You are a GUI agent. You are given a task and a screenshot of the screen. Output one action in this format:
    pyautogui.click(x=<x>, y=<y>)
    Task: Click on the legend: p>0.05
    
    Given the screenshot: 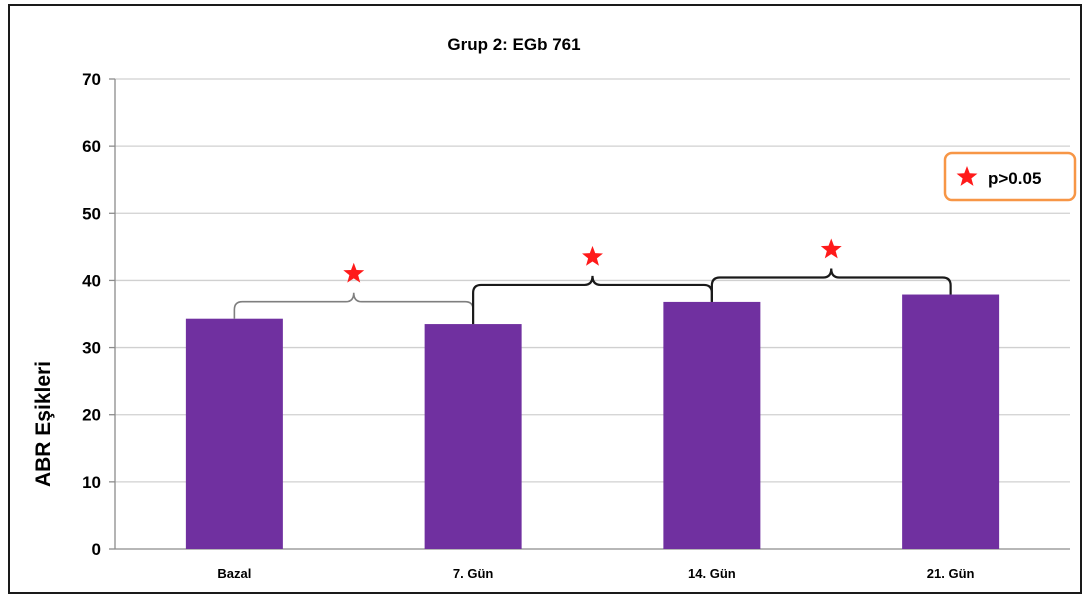 What is the action you would take?
    pyautogui.click(x=1010, y=176)
    